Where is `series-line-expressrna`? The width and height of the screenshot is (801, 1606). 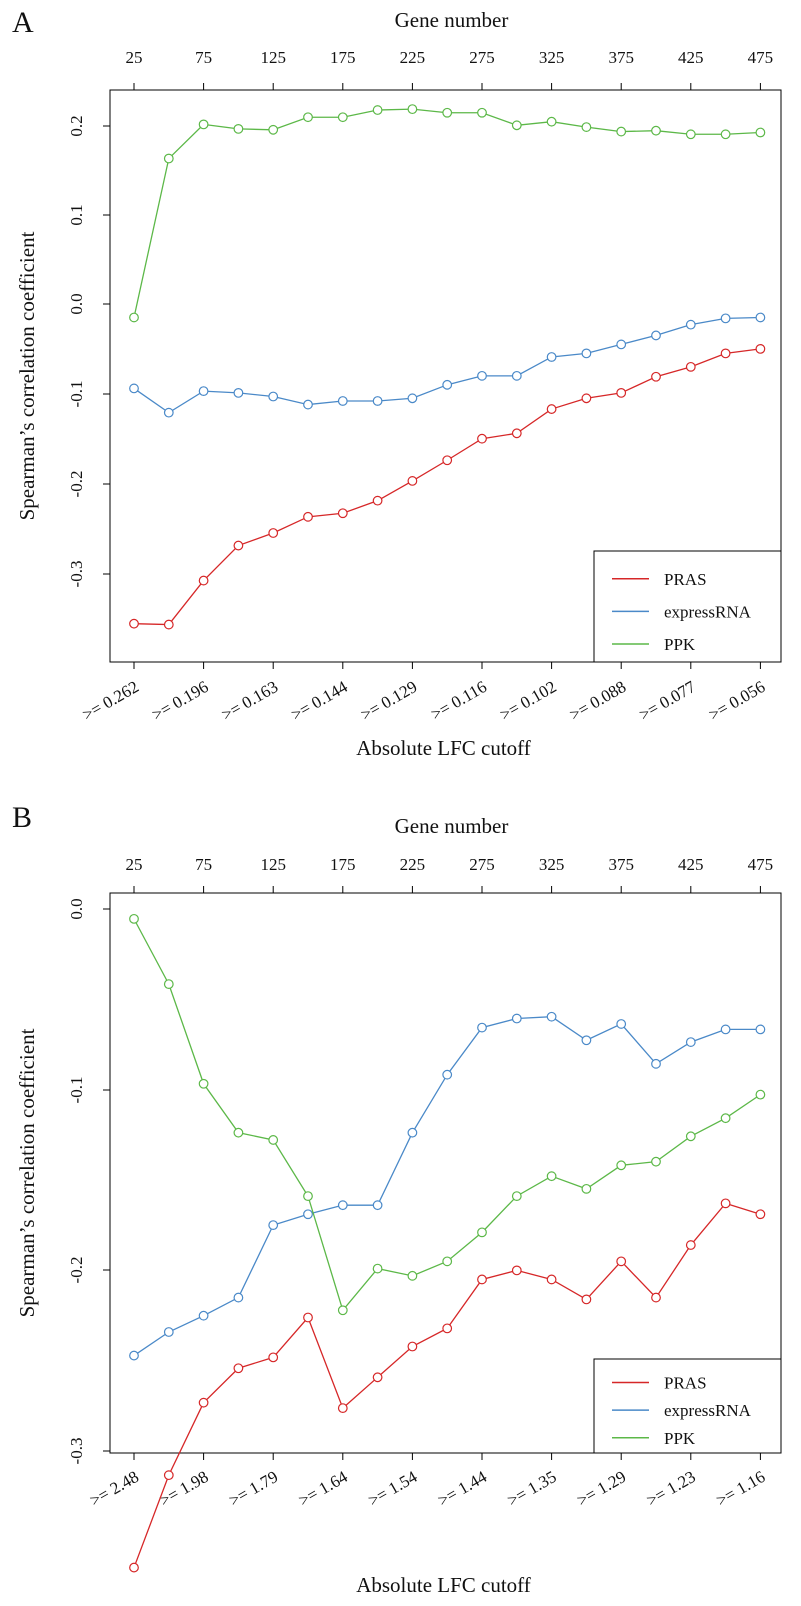
series-line-expressrna is located at coordinates (447, 365).